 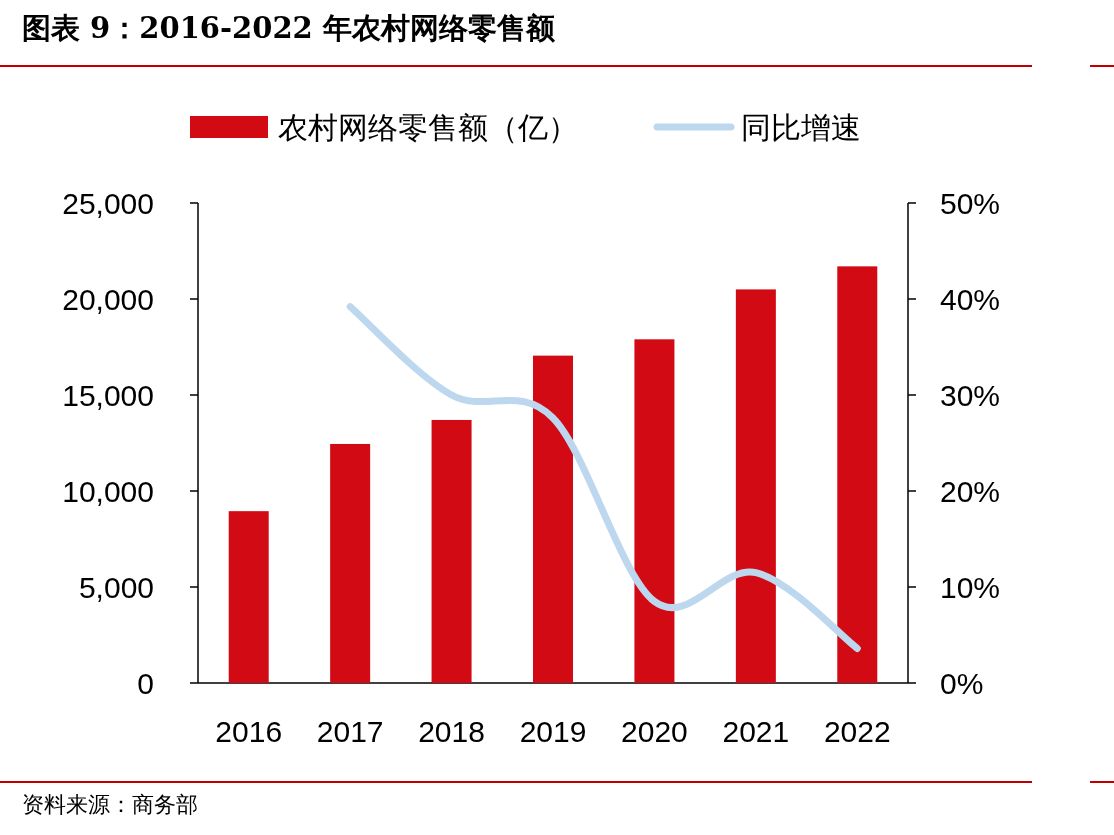 What do you see at coordinates (970, 203) in the screenshot?
I see `y2-tick-label: 50%` at bounding box center [970, 203].